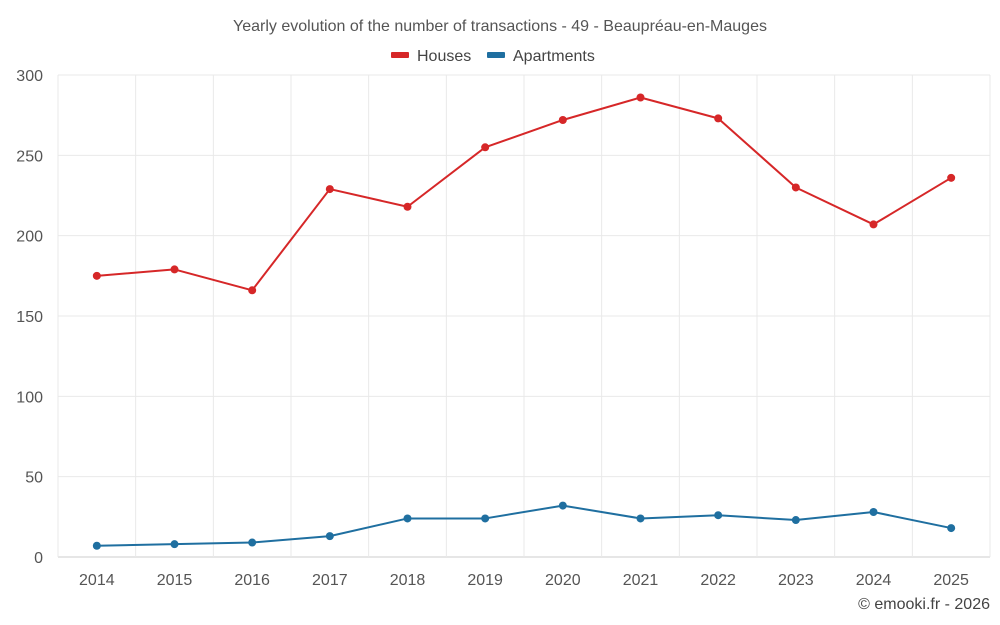 This screenshot has width=1000, height=625. What do you see at coordinates (563, 580) in the screenshot?
I see `x-tick-label-2020: 2020` at bounding box center [563, 580].